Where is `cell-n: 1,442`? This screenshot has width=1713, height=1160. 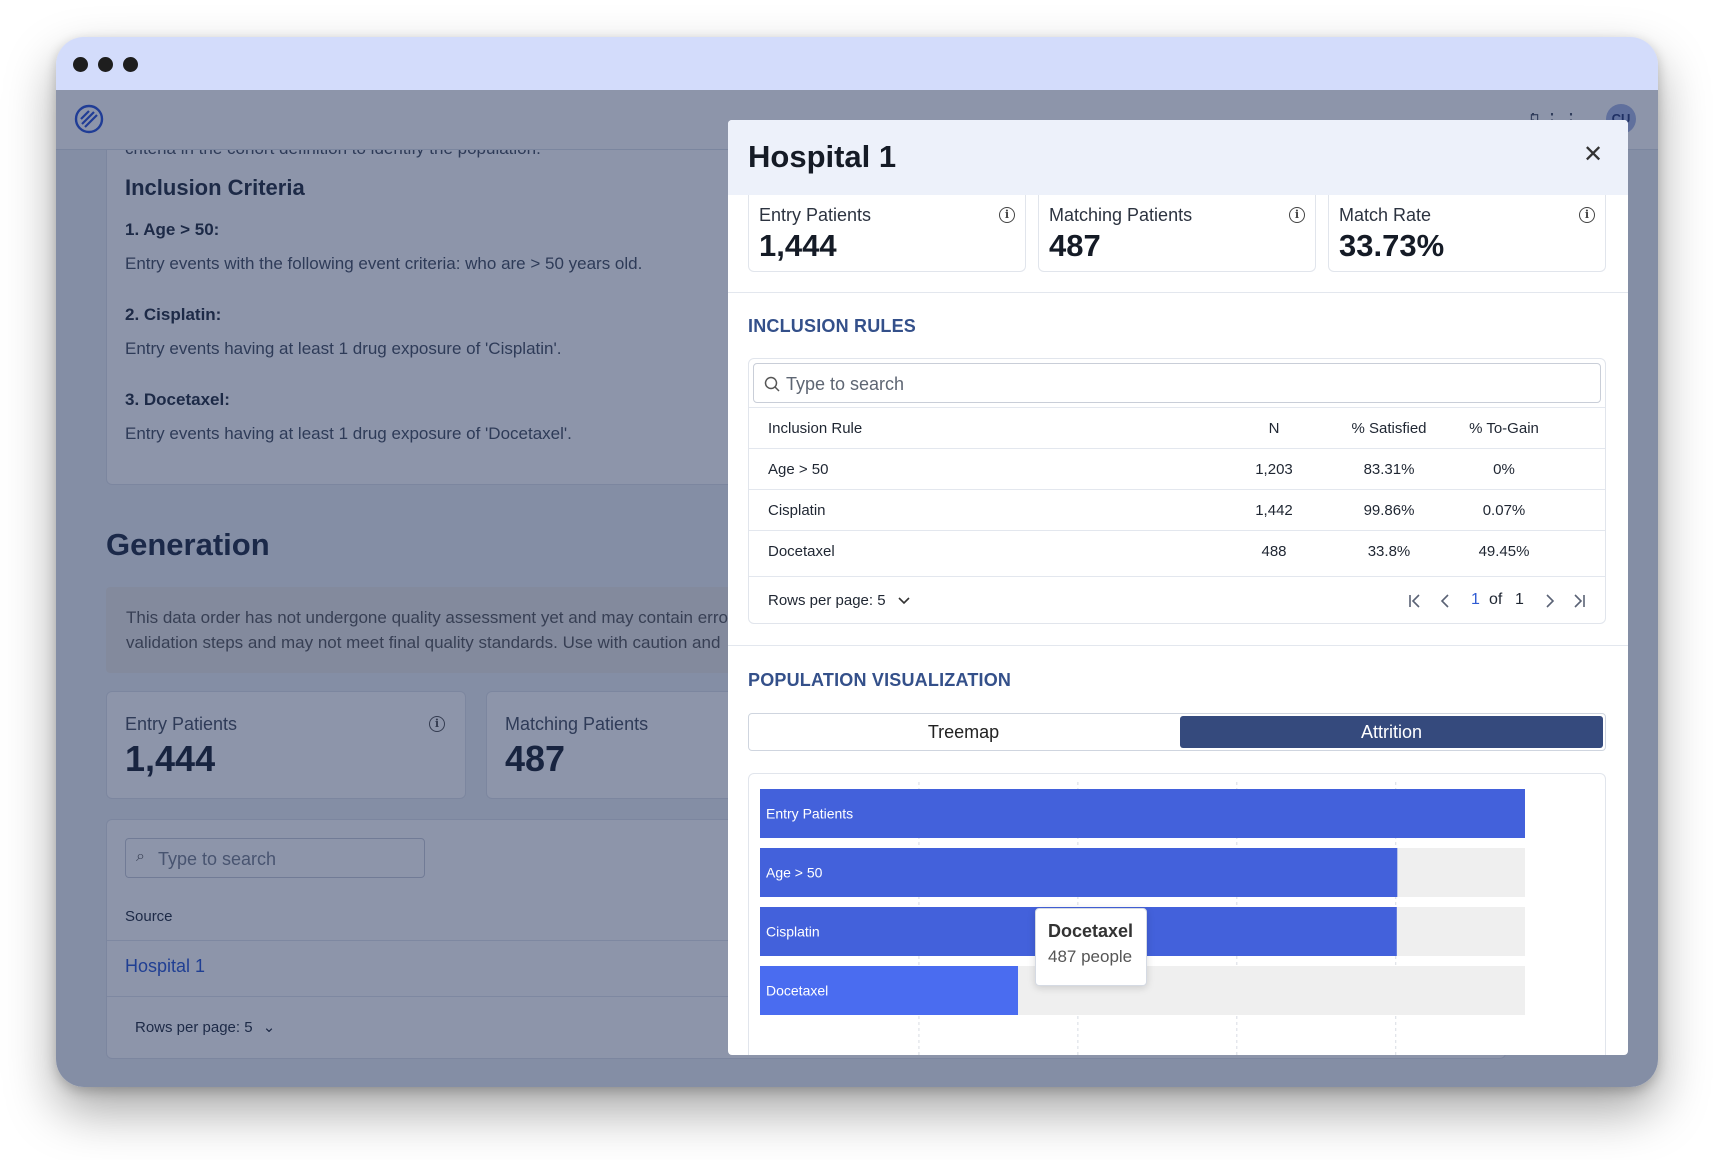 cell-n: 1,442 is located at coordinates (1274, 510).